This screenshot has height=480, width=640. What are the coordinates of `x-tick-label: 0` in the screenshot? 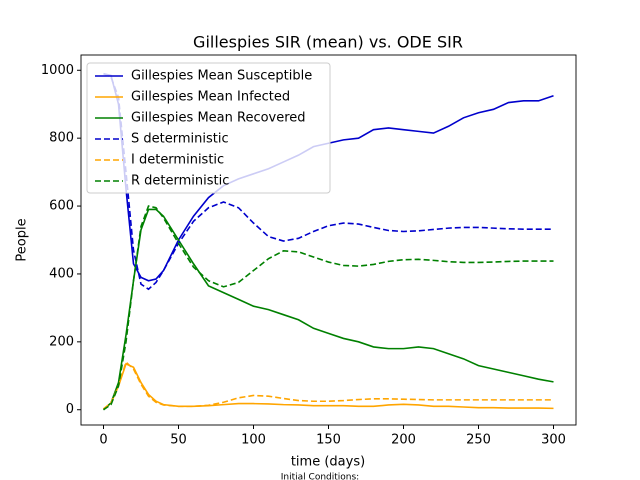 It's located at (103, 440).